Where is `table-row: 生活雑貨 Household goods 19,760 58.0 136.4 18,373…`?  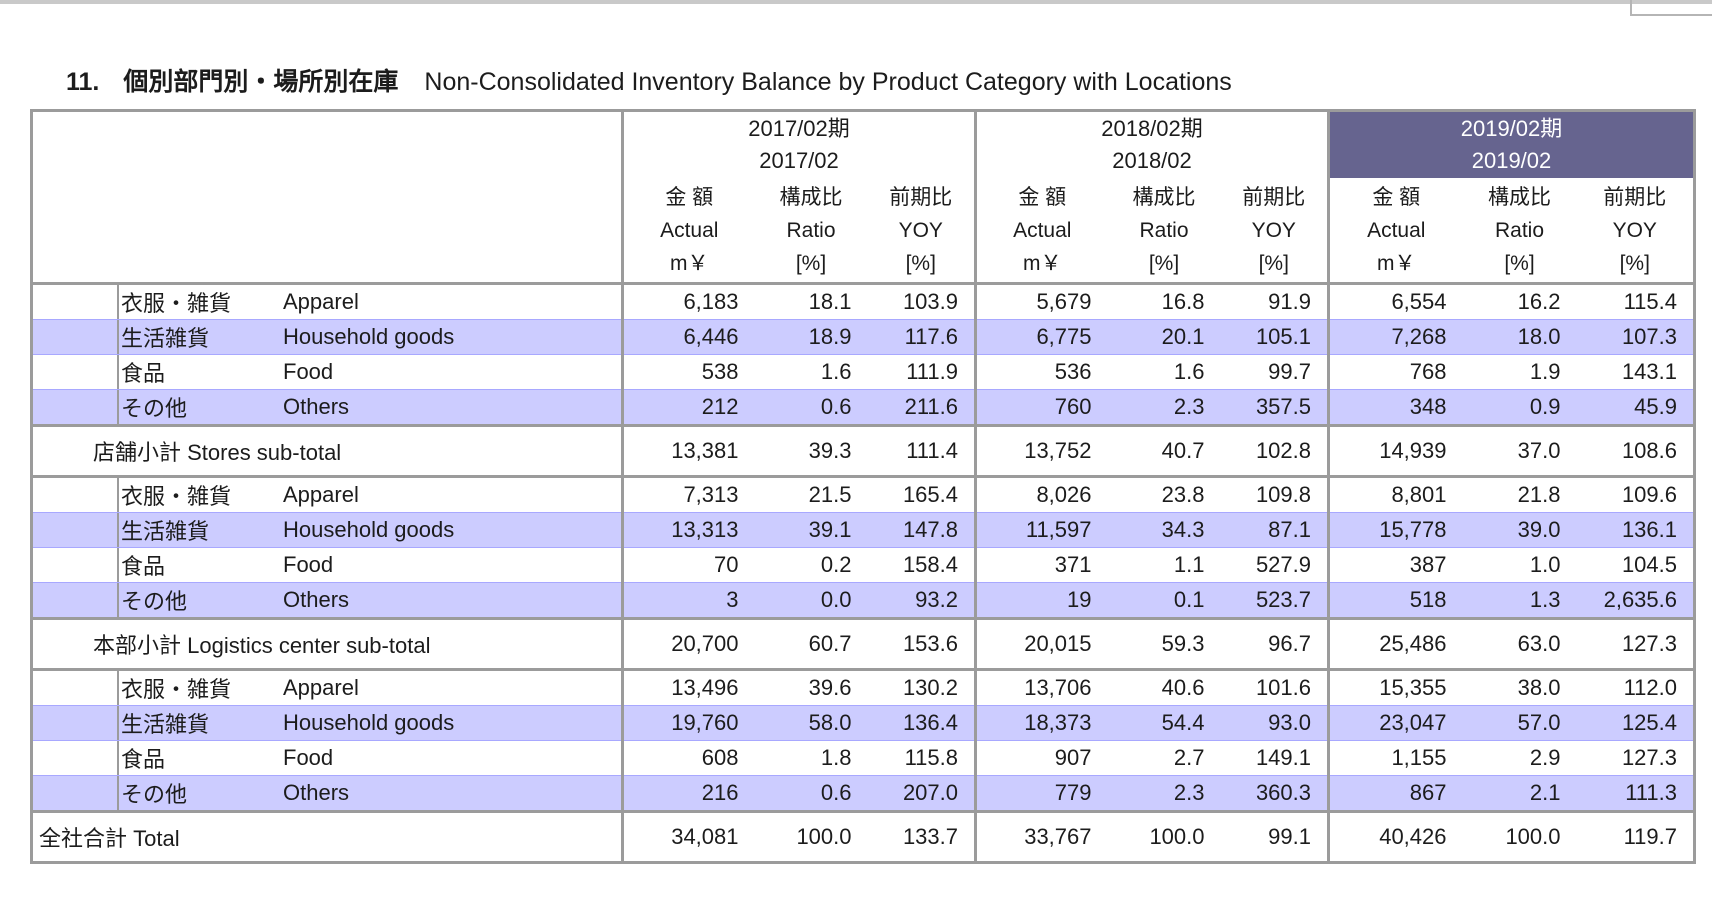
table-row: 生活雑貨 Household goods 19,760 58.0 136.4 18,373… is located at coordinates (863, 723).